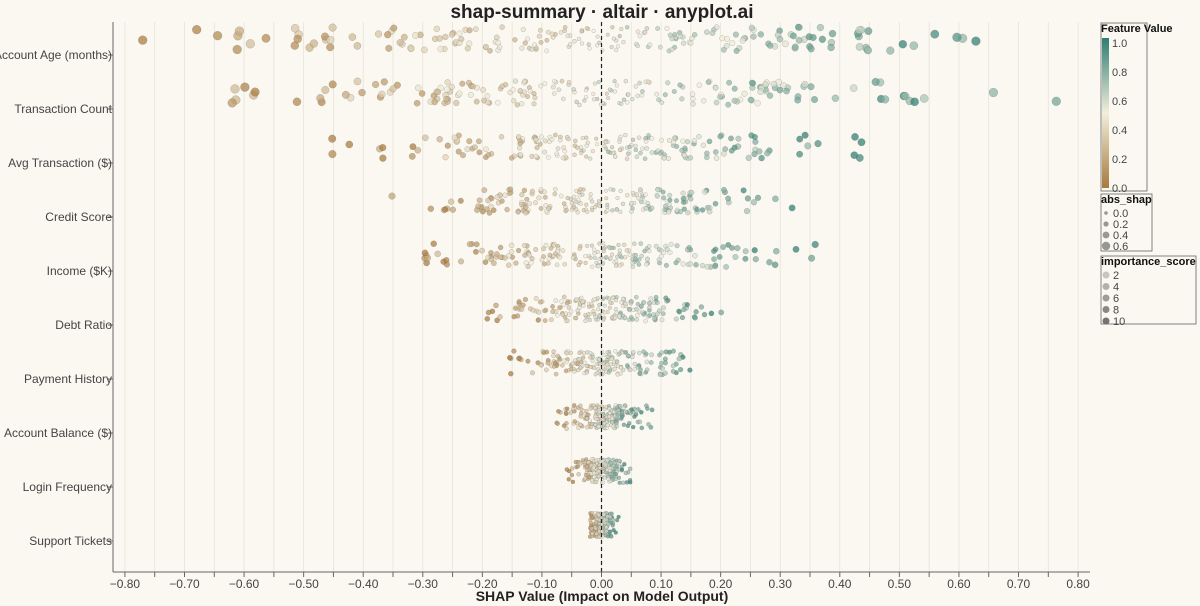 The width and height of the screenshot is (1200, 606). Describe the element at coordinates (1078, 584) in the screenshot. I see `x-tick-label: 0.80` at that location.